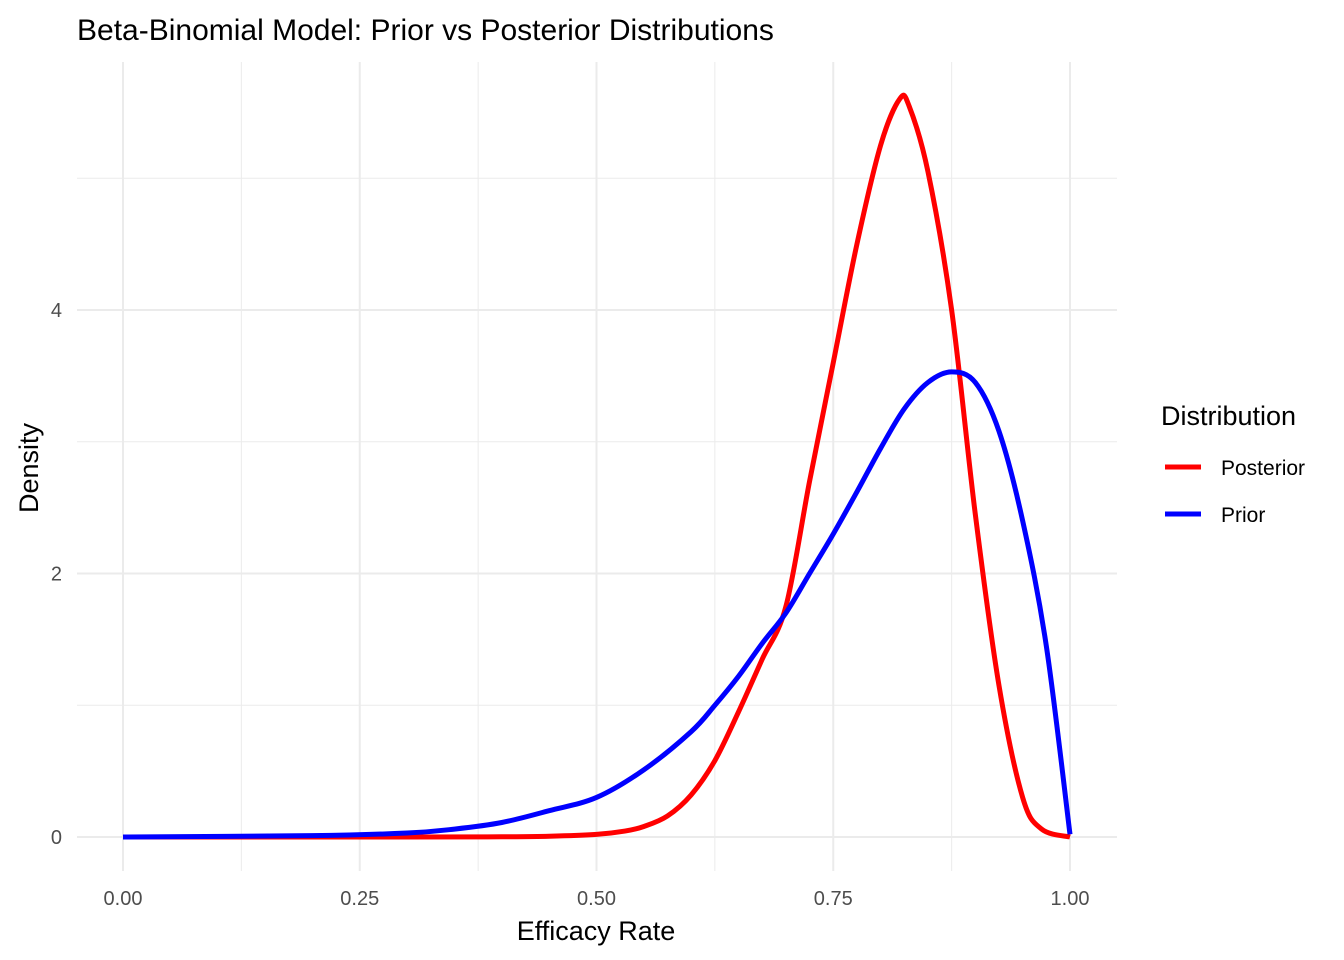 The width and height of the screenshot is (1344, 960). I want to click on legend: Distribution Posterior Prior, so click(1233, 464).